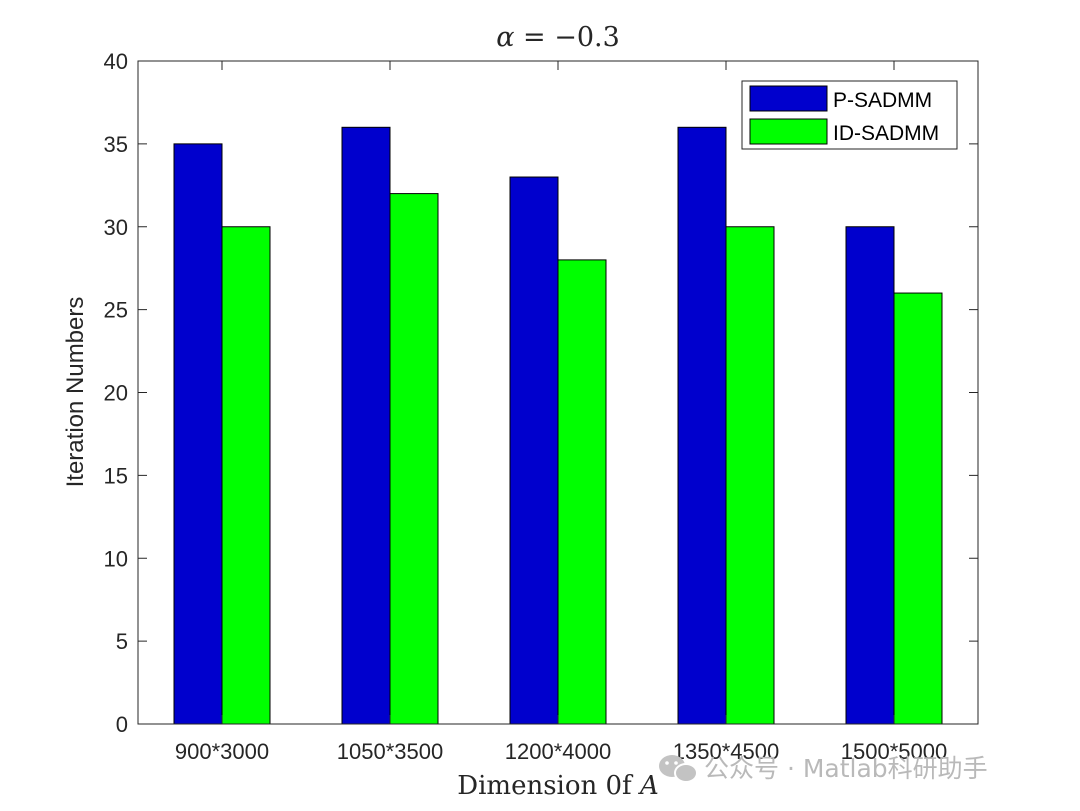  I want to click on y-tick-label: 40, so click(116, 61).